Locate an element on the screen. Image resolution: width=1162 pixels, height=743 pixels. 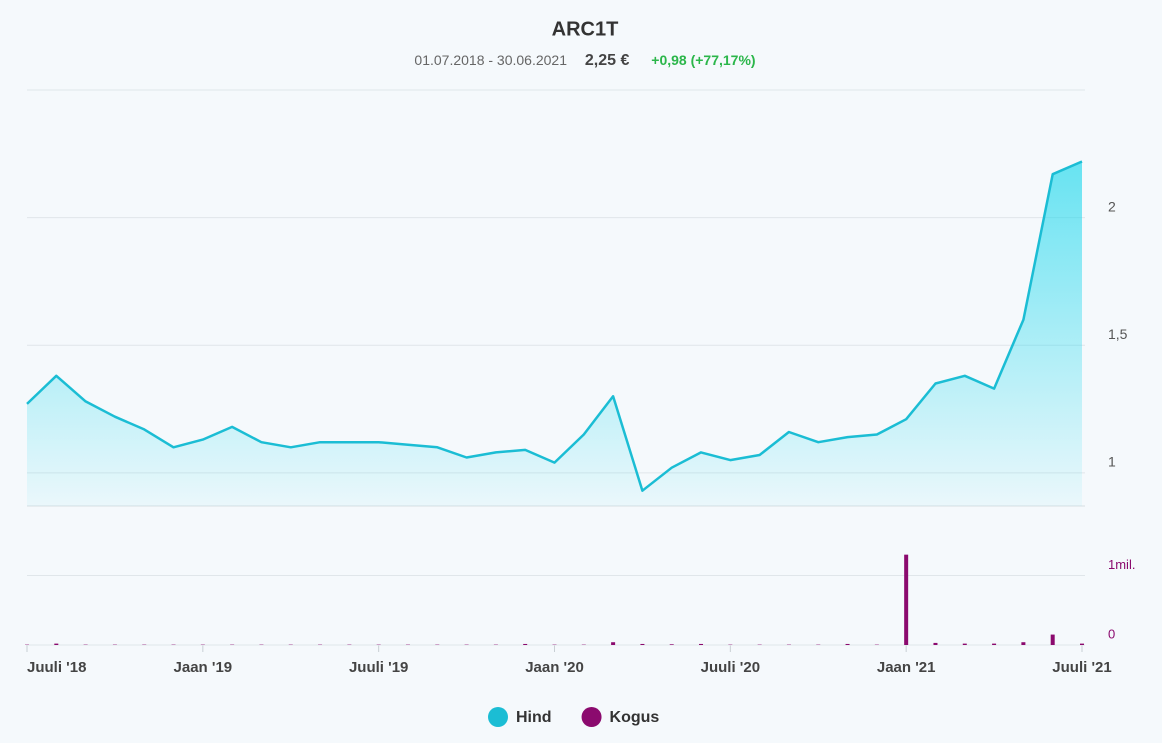
price: 2,25 € is located at coordinates (607, 60).